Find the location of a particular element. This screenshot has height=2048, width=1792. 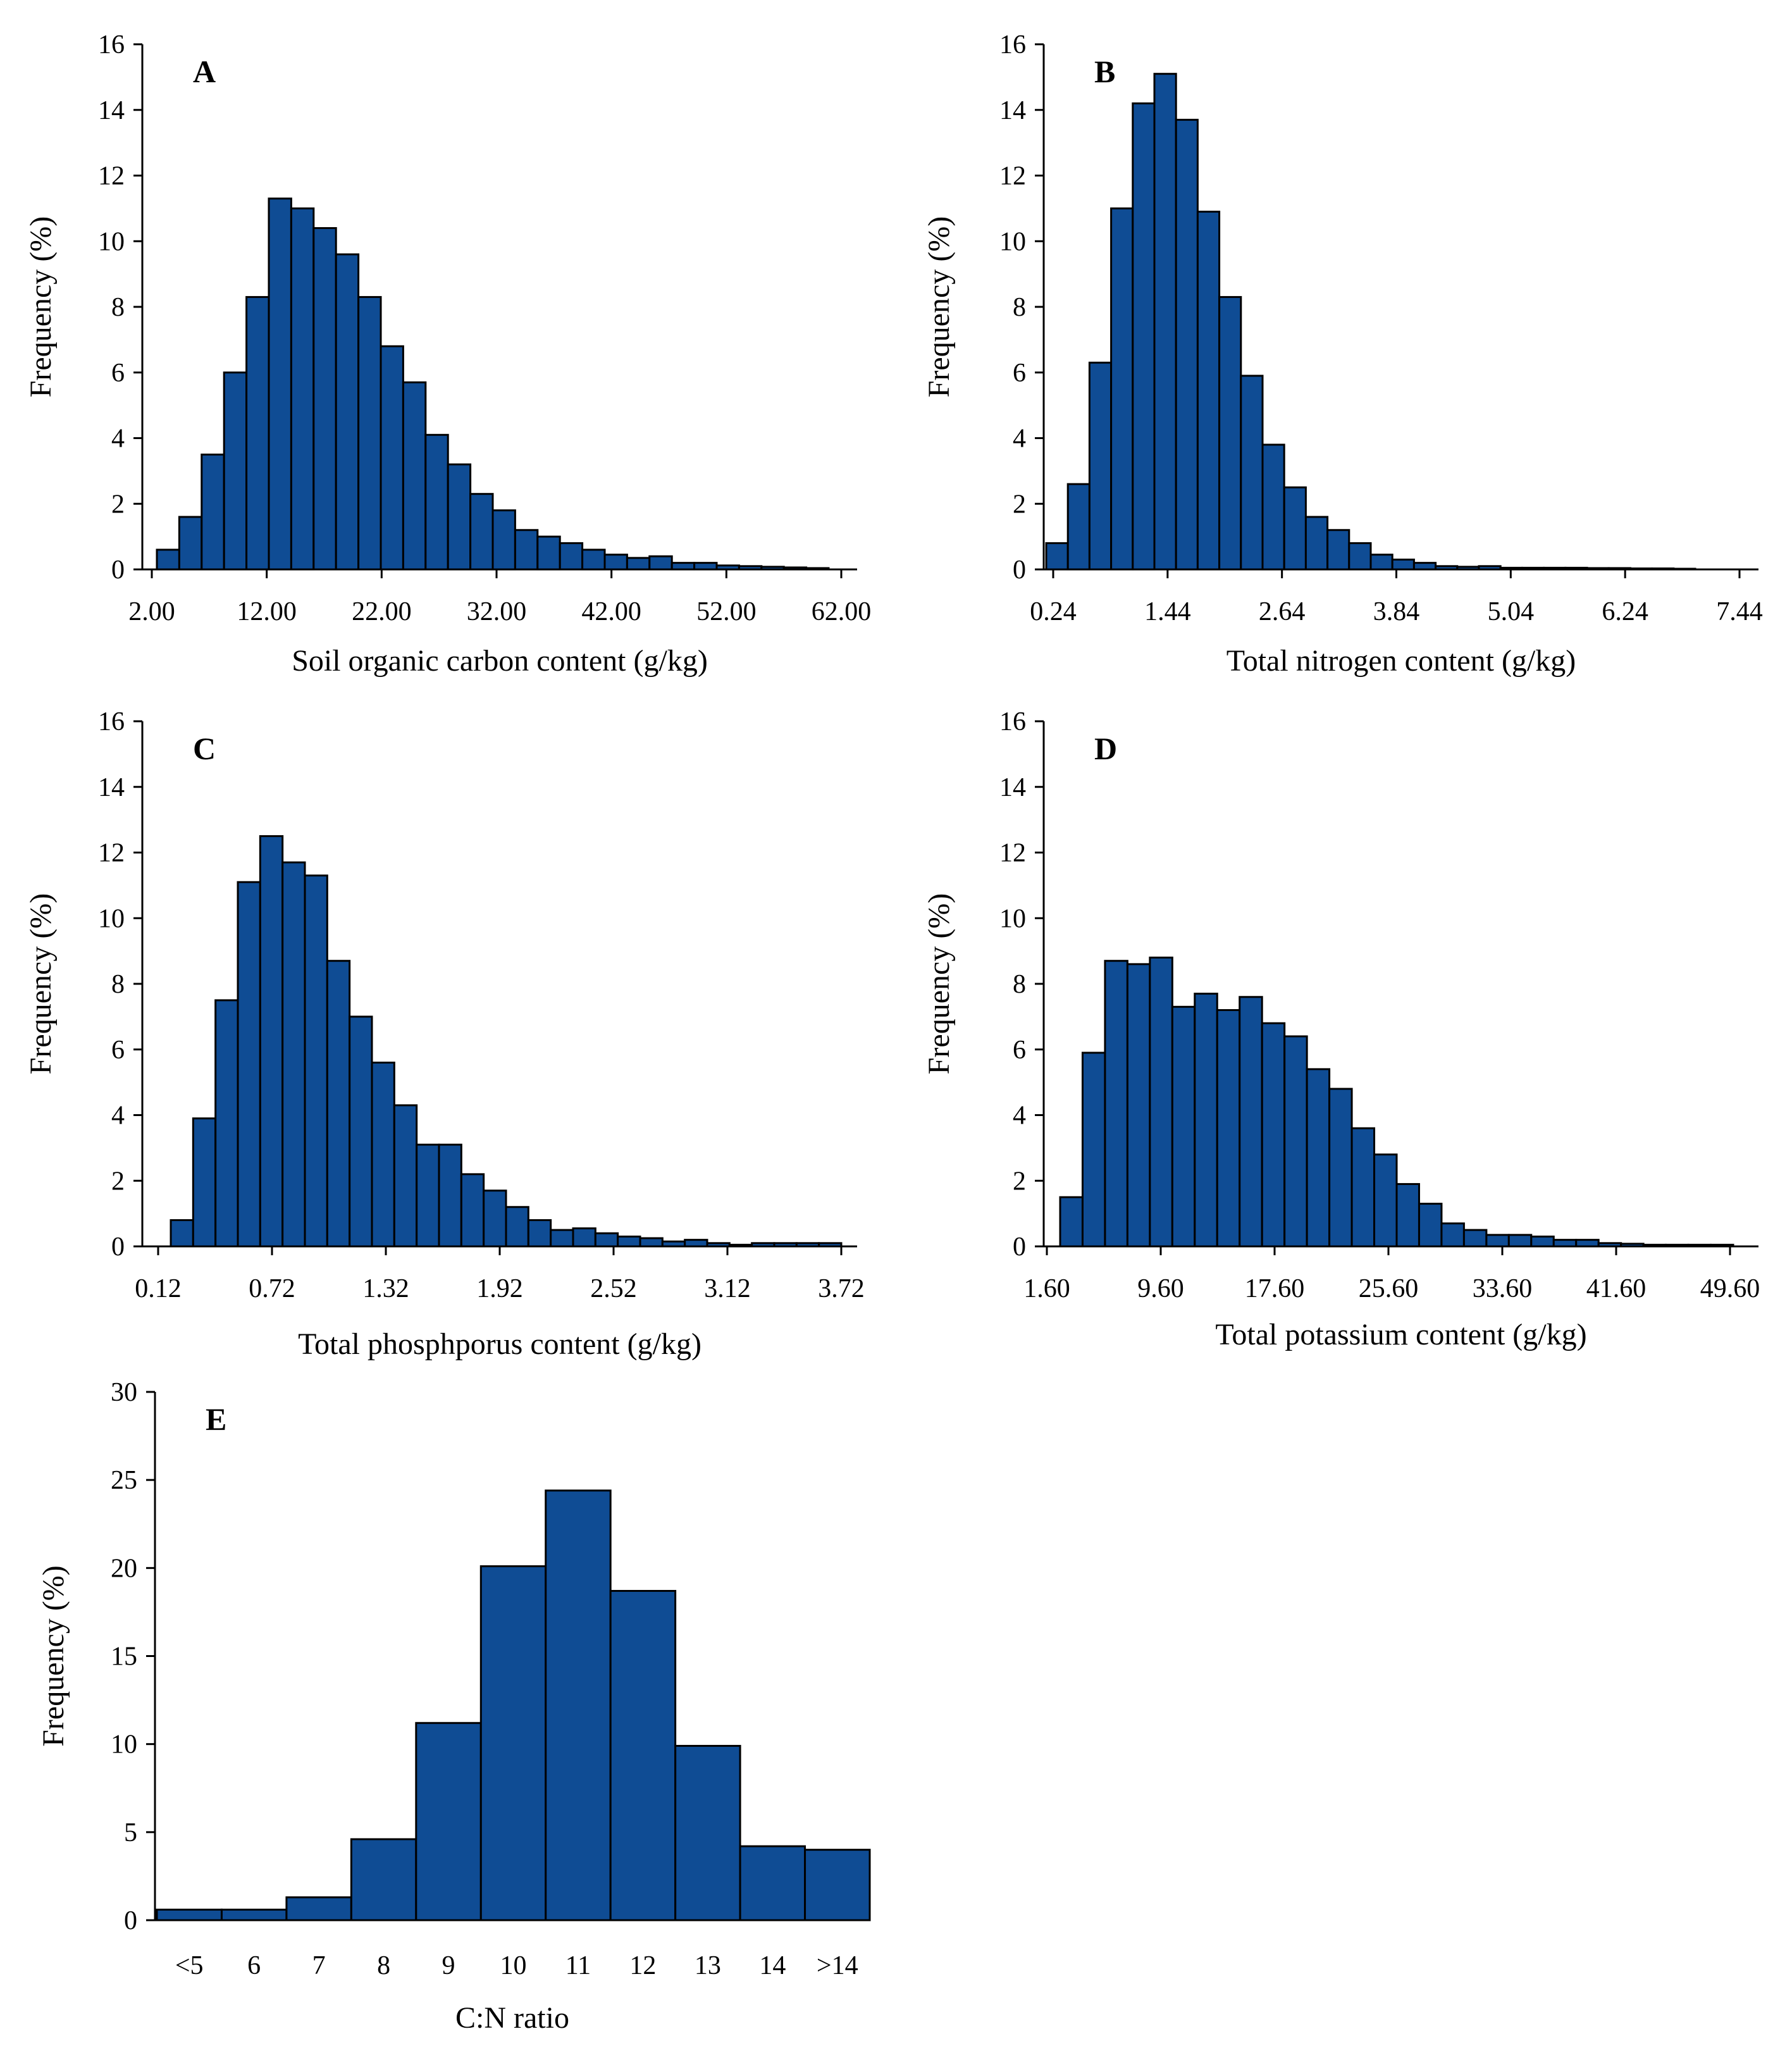

x-tick-label-a-4: 42.00 is located at coordinates (611, 611).